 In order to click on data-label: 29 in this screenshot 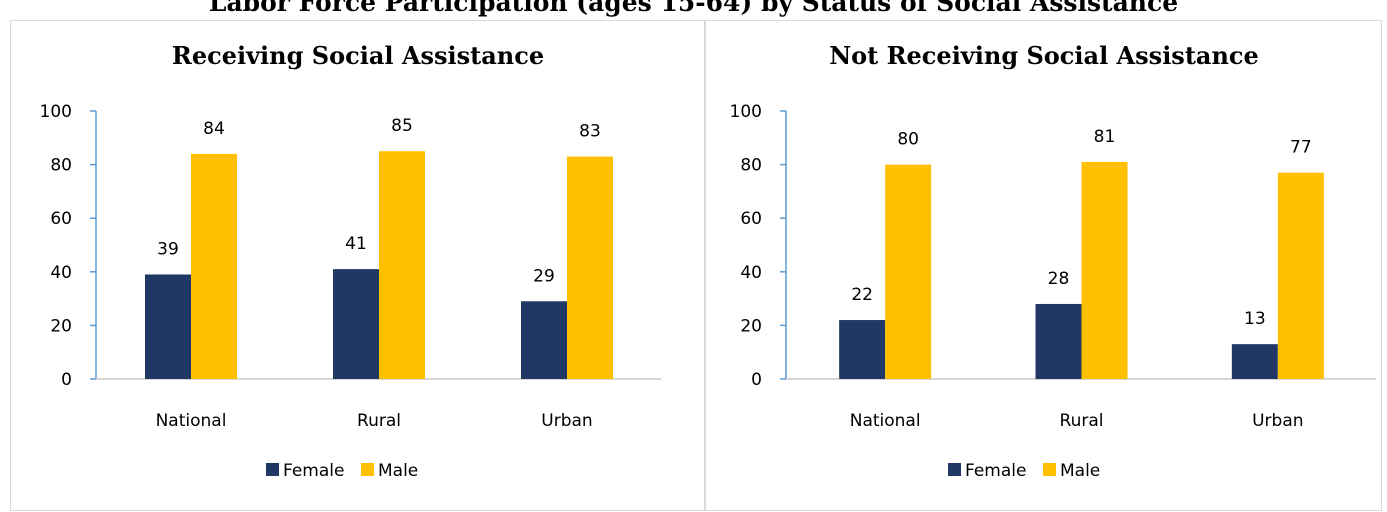, I will do `click(544, 276)`.